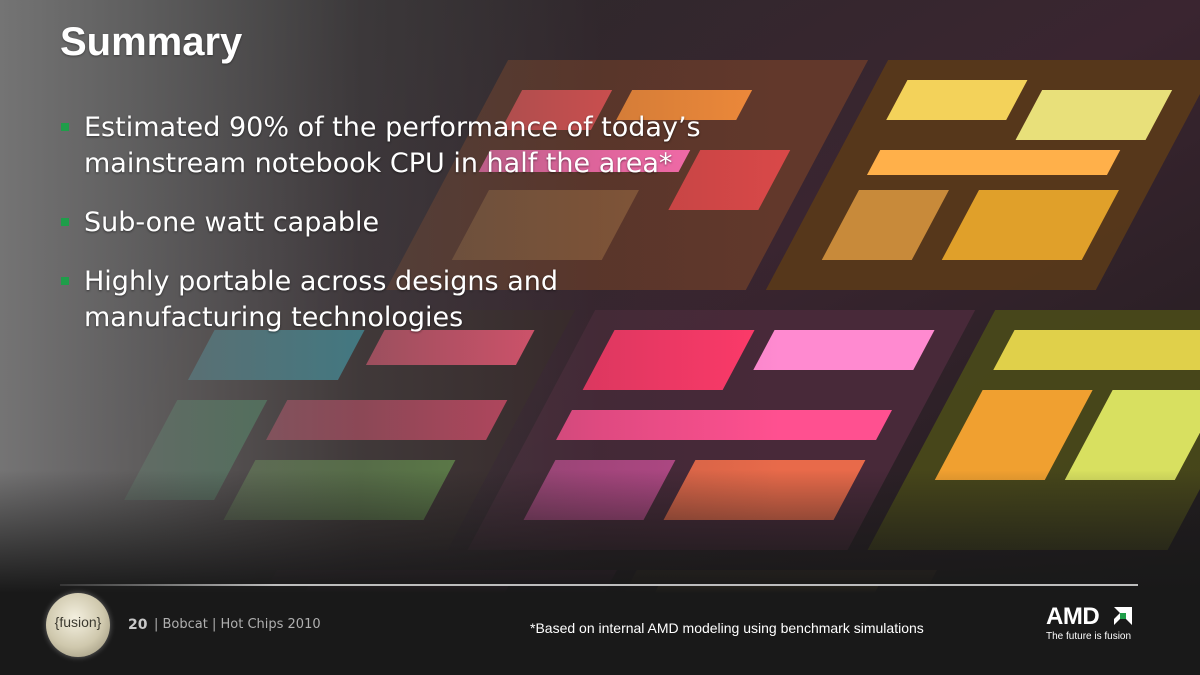 The height and width of the screenshot is (675, 1200). I want to click on bullet-item-power: Sub-one watt capable, so click(440, 223).